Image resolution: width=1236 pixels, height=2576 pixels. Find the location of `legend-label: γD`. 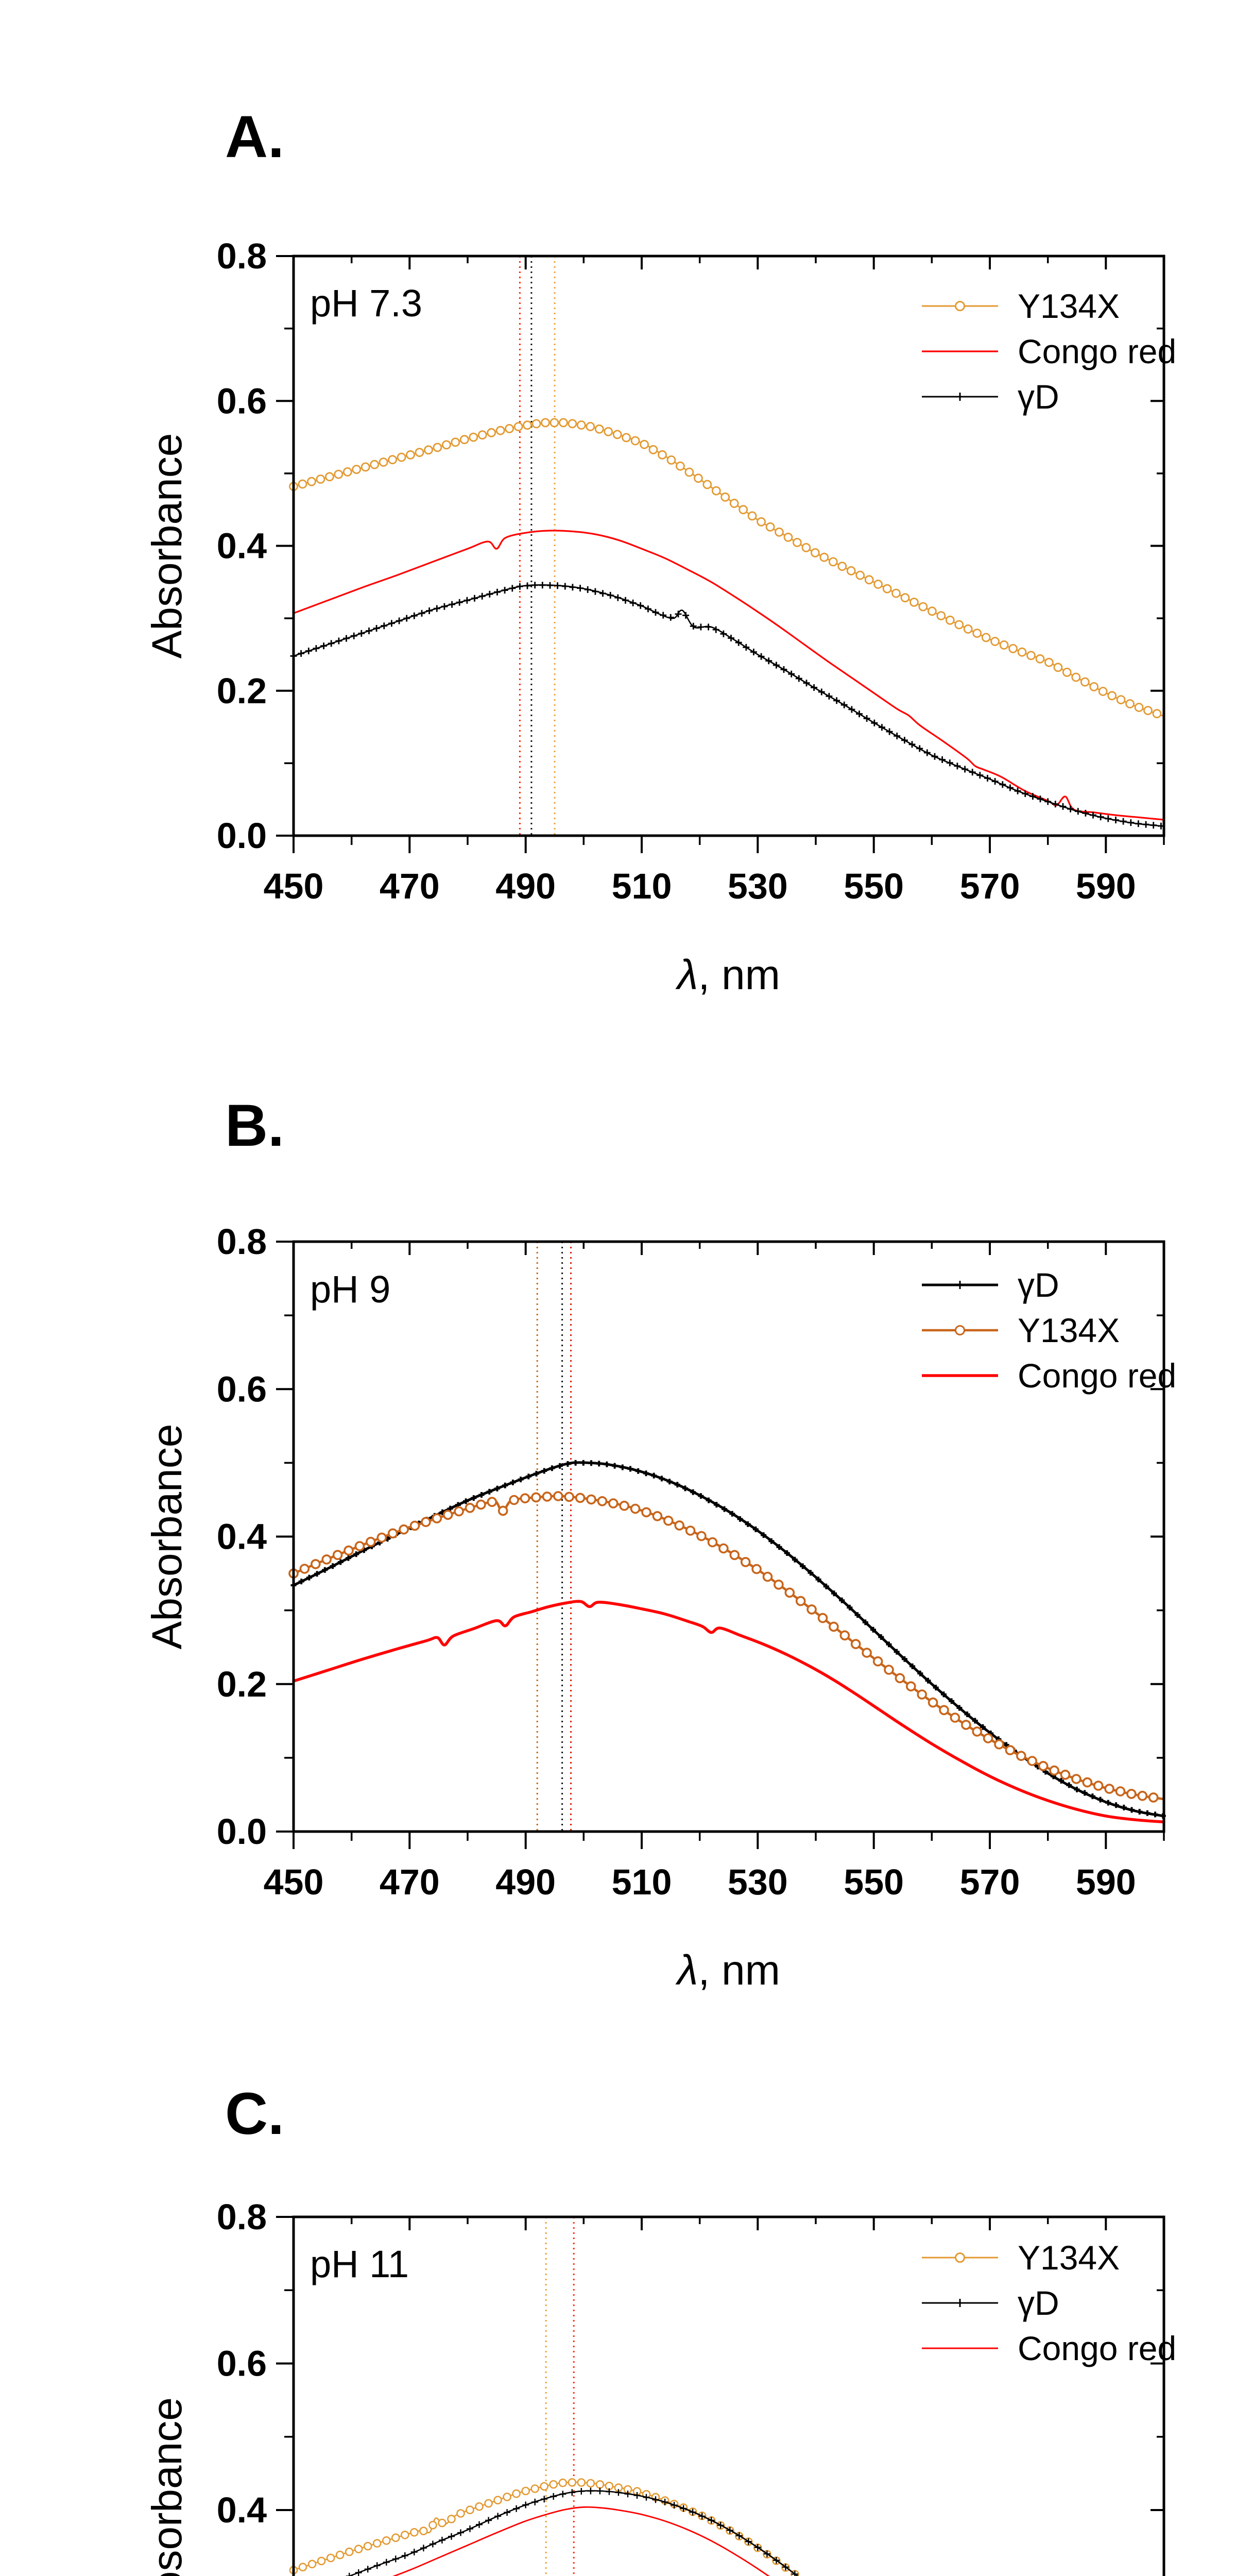

legend-label: γD is located at coordinates (1038, 397).